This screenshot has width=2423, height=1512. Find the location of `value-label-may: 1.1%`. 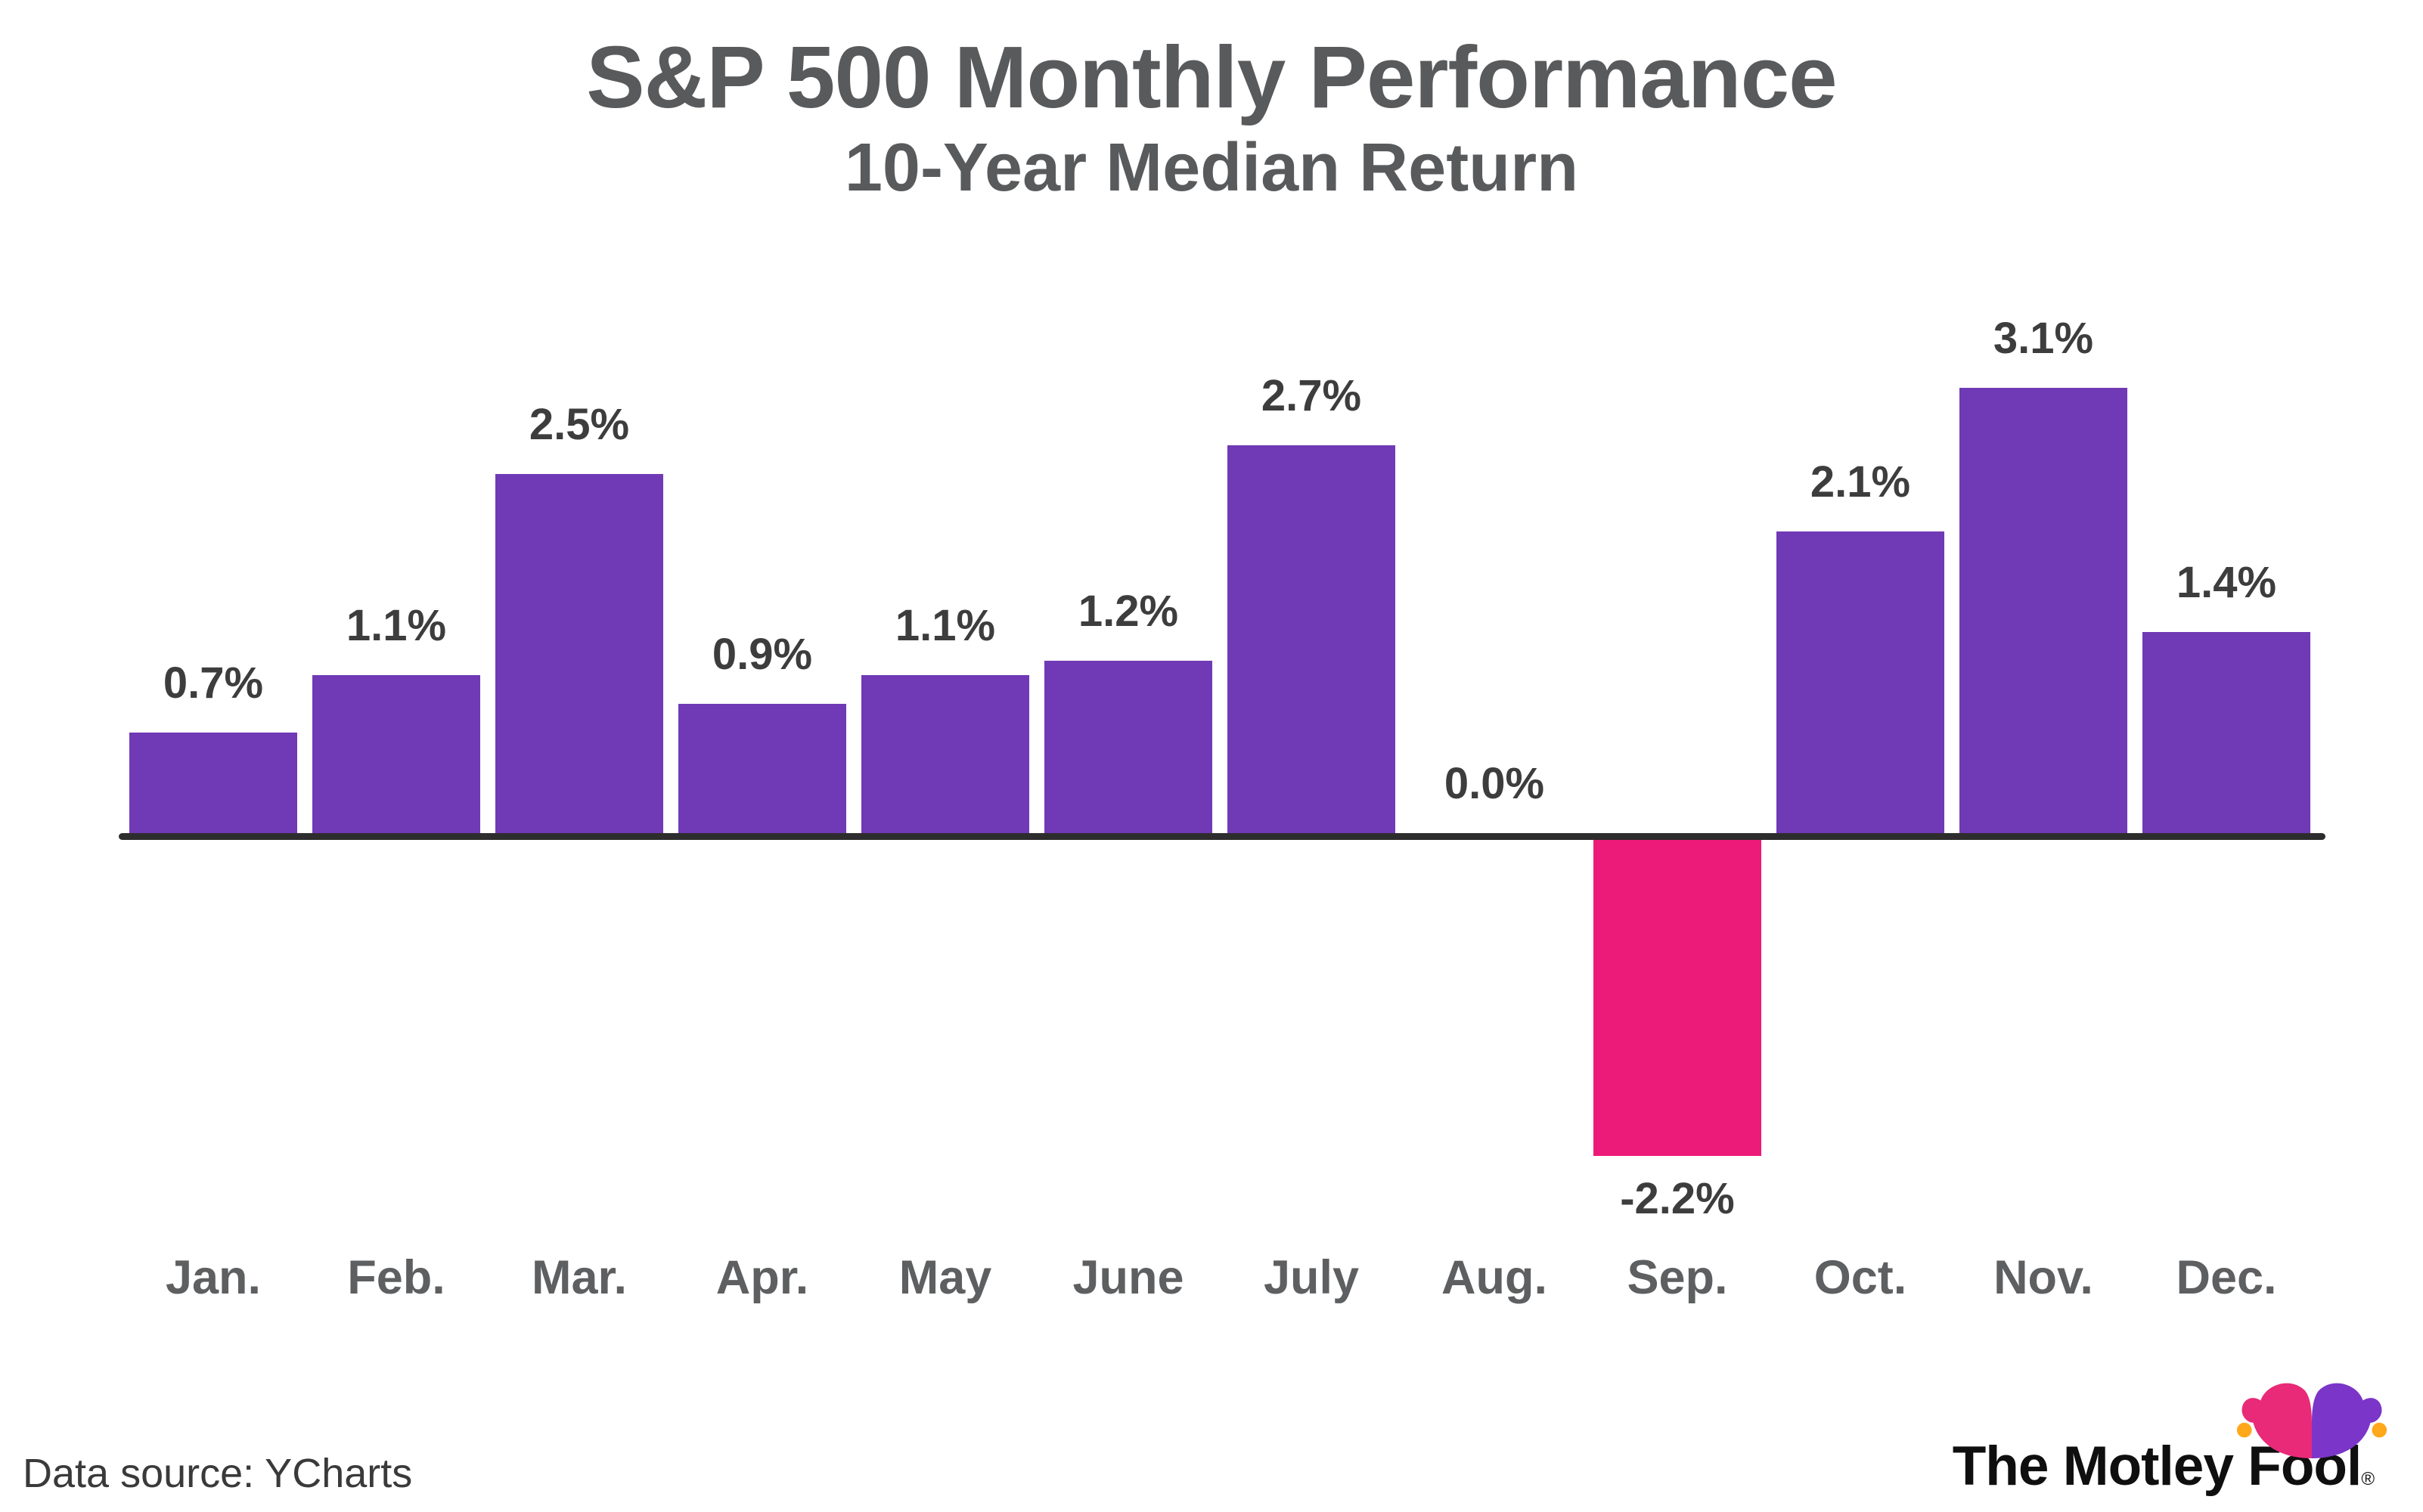

value-label-may: 1.1% is located at coordinates (945, 625).